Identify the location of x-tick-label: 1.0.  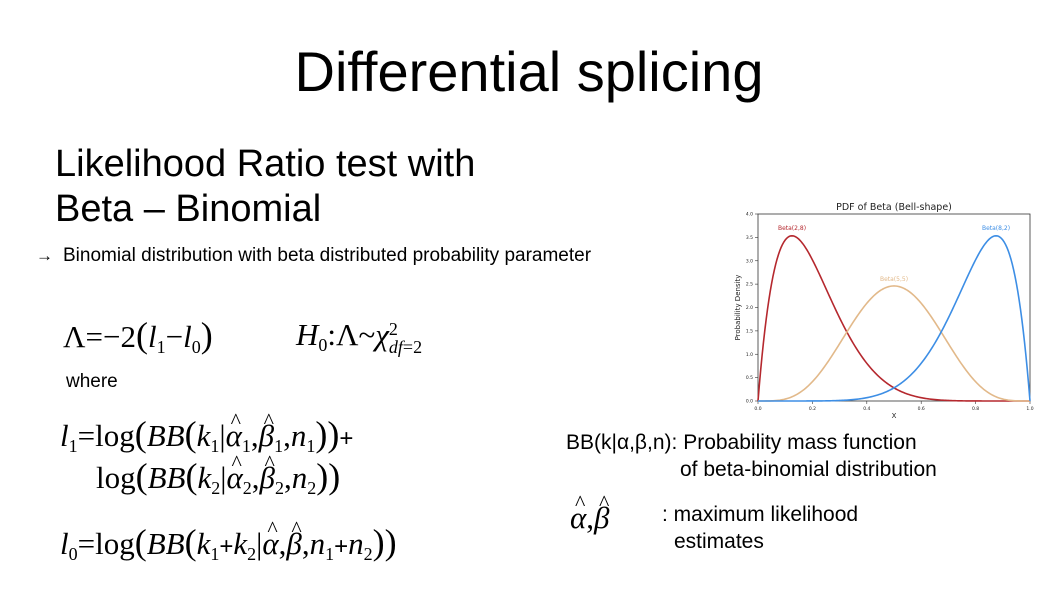
(1029, 409).